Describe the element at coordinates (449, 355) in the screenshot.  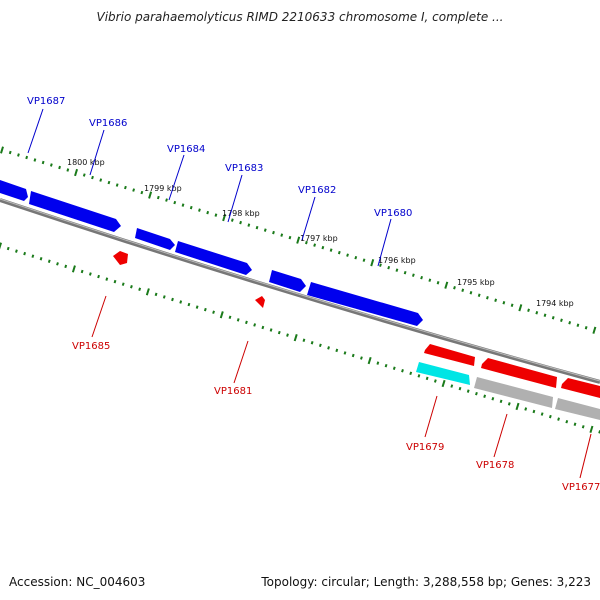
I see `gene-vp1679-upper` at that location.